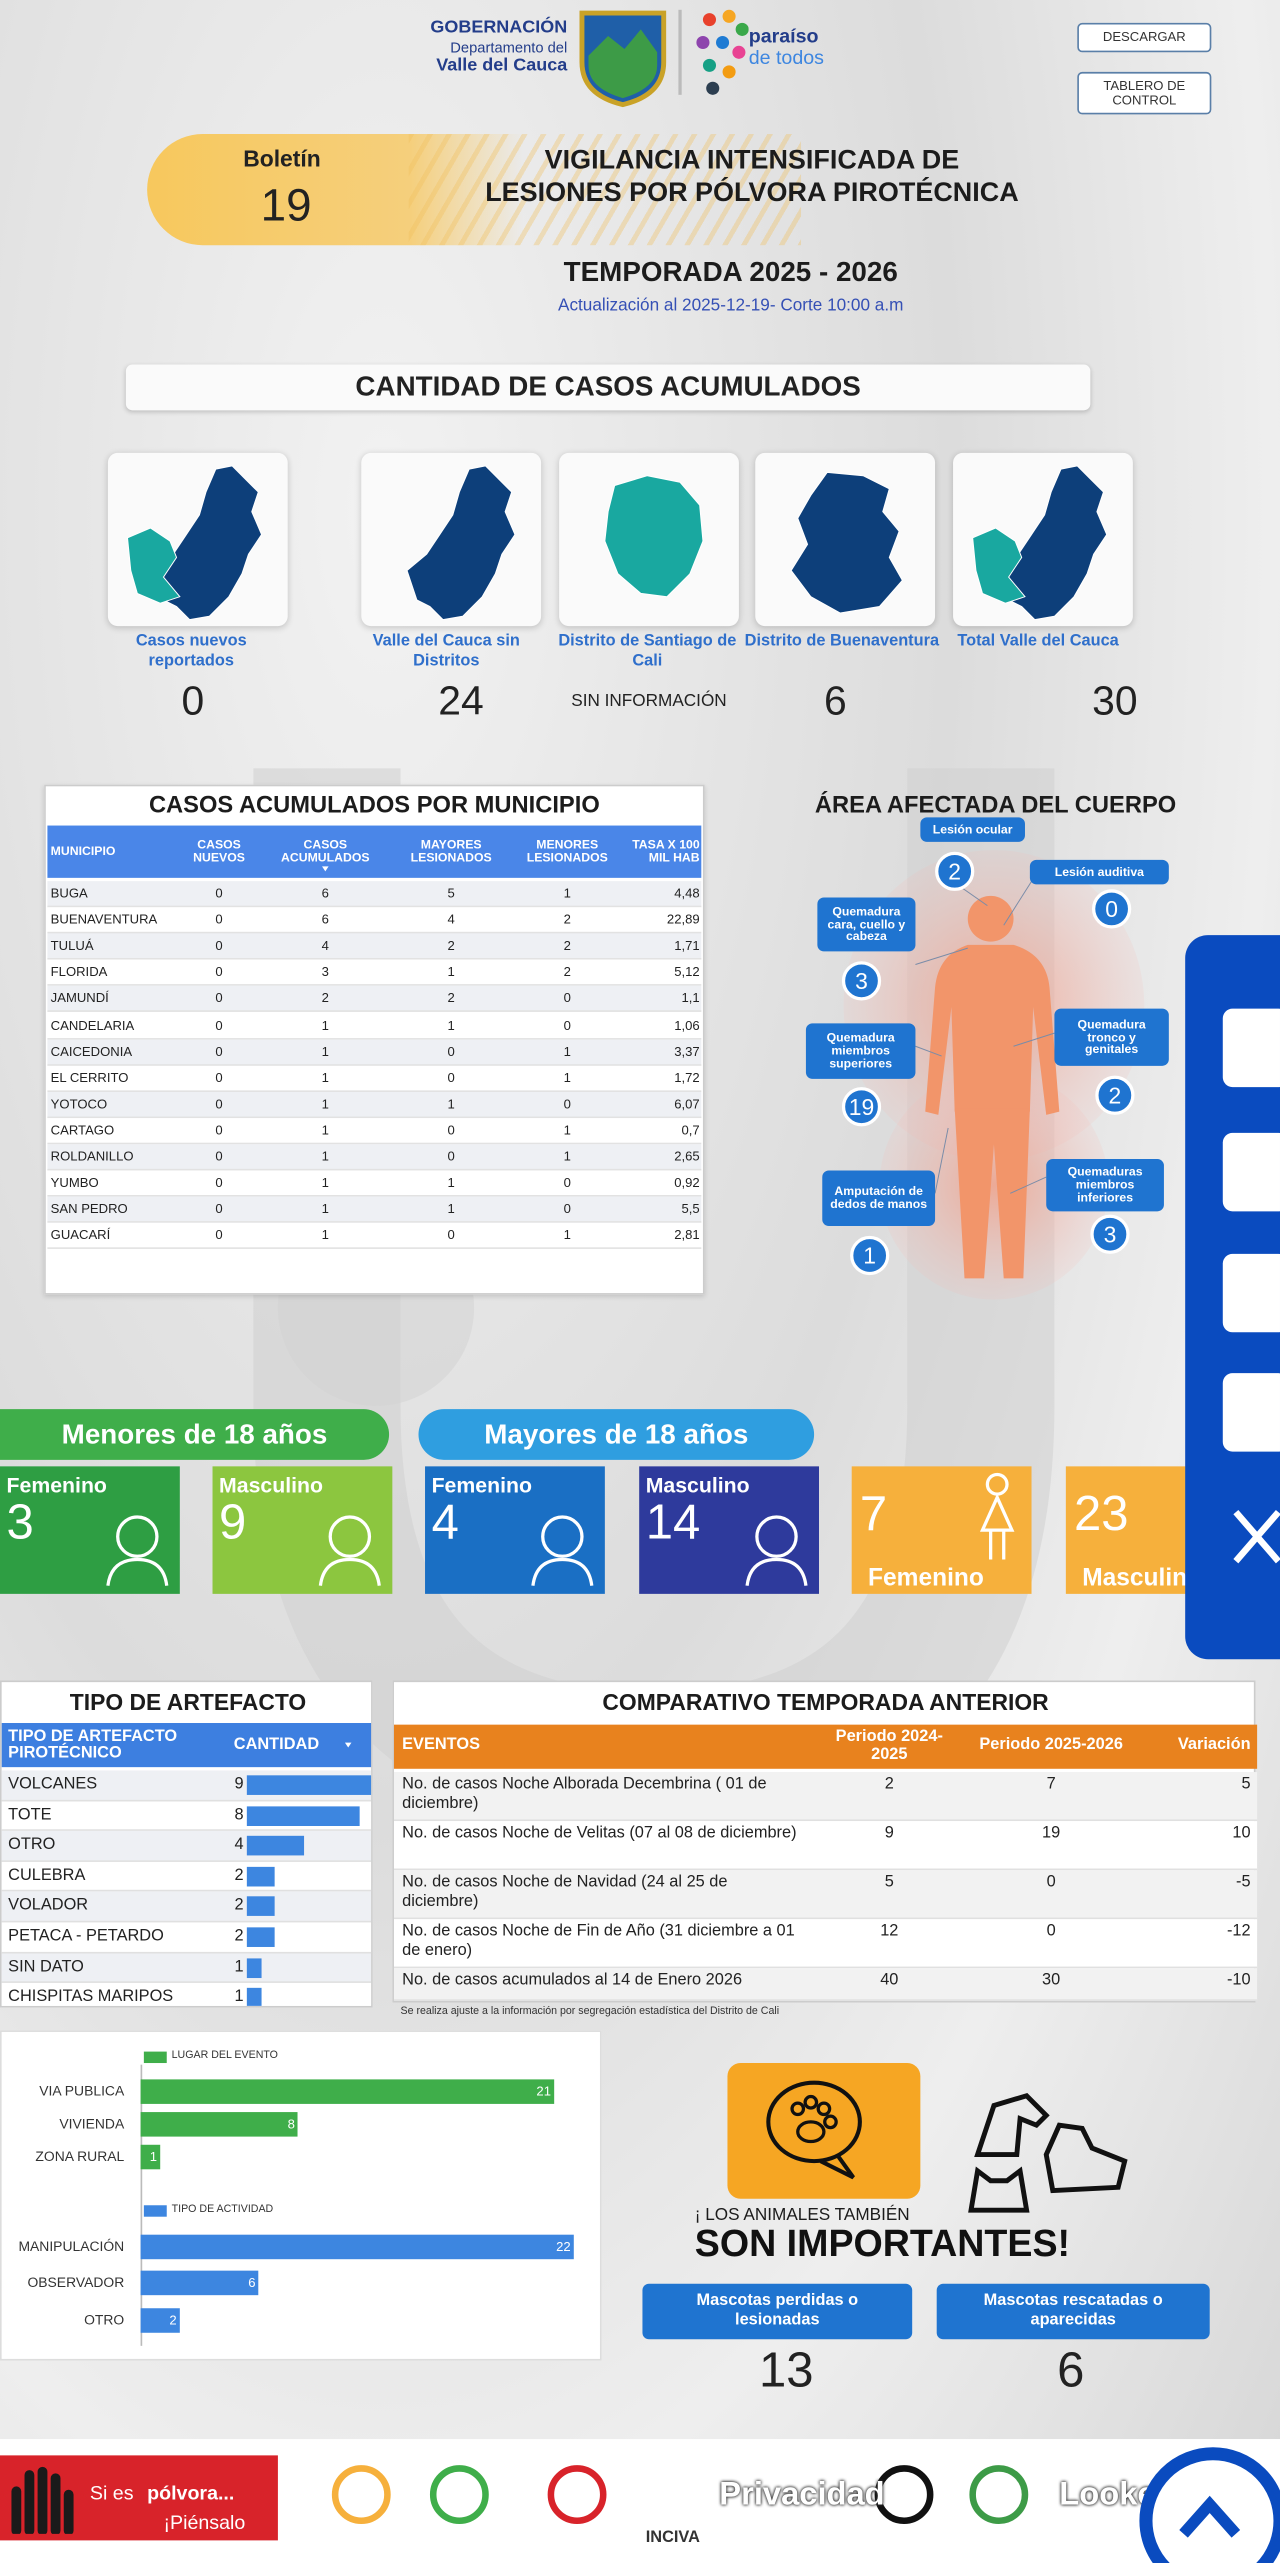 The image size is (1280, 2563). Describe the element at coordinates (1012, 2125) in the screenshot. I see `horse` at that location.